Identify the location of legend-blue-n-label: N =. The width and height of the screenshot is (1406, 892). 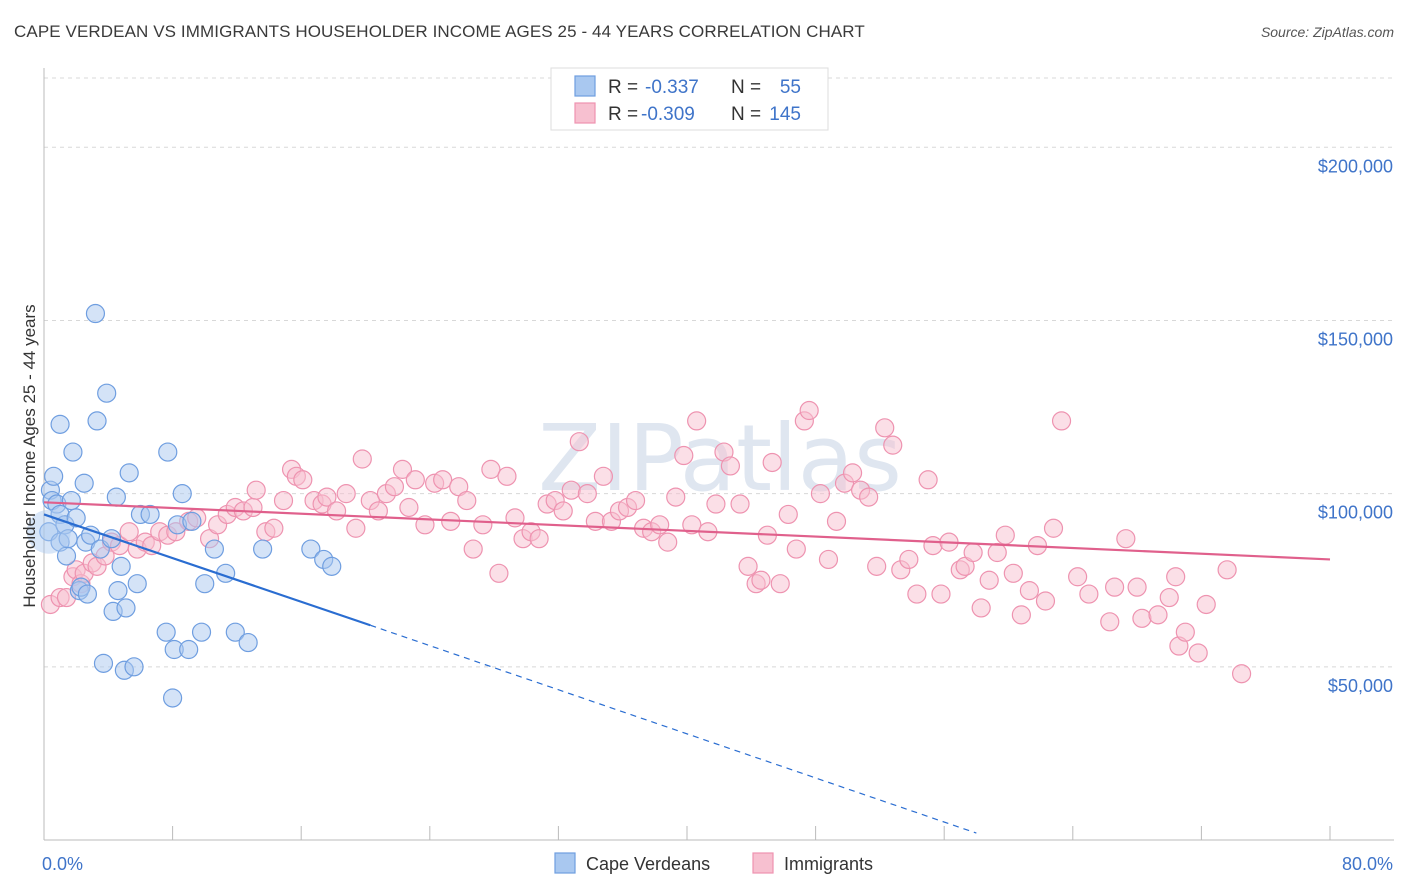
(746, 87).